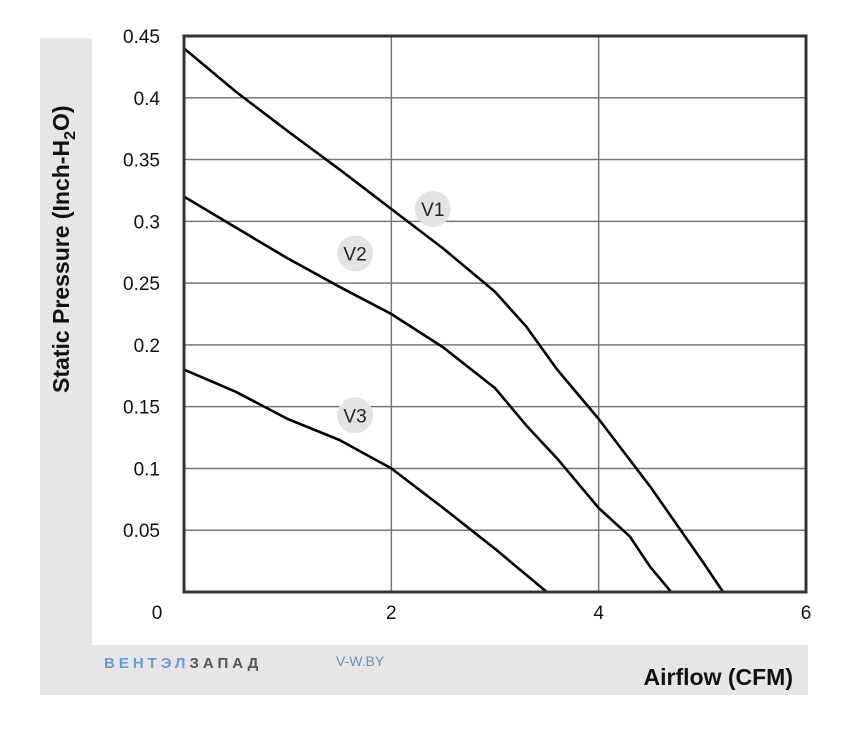 Image resolution: width=858 pixels, height=734 pixels. I want to click on series-line-v3, so click(365, 480).